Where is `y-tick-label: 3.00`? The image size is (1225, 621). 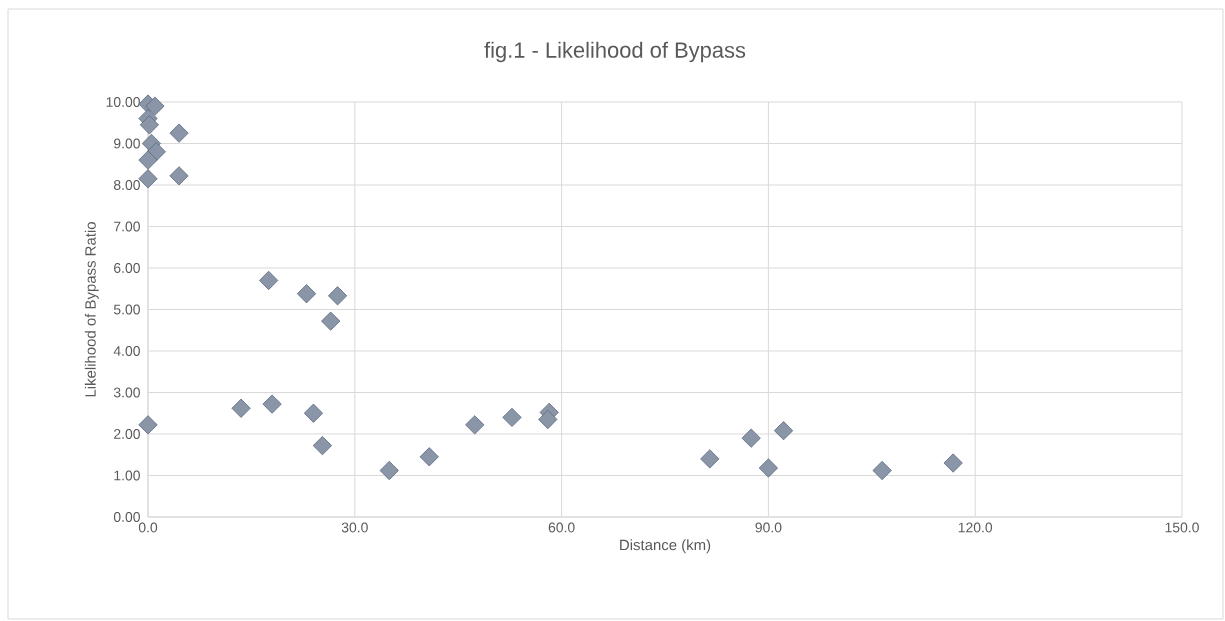 y-tick-label: 3.00 is located at coordinates (126, 392).